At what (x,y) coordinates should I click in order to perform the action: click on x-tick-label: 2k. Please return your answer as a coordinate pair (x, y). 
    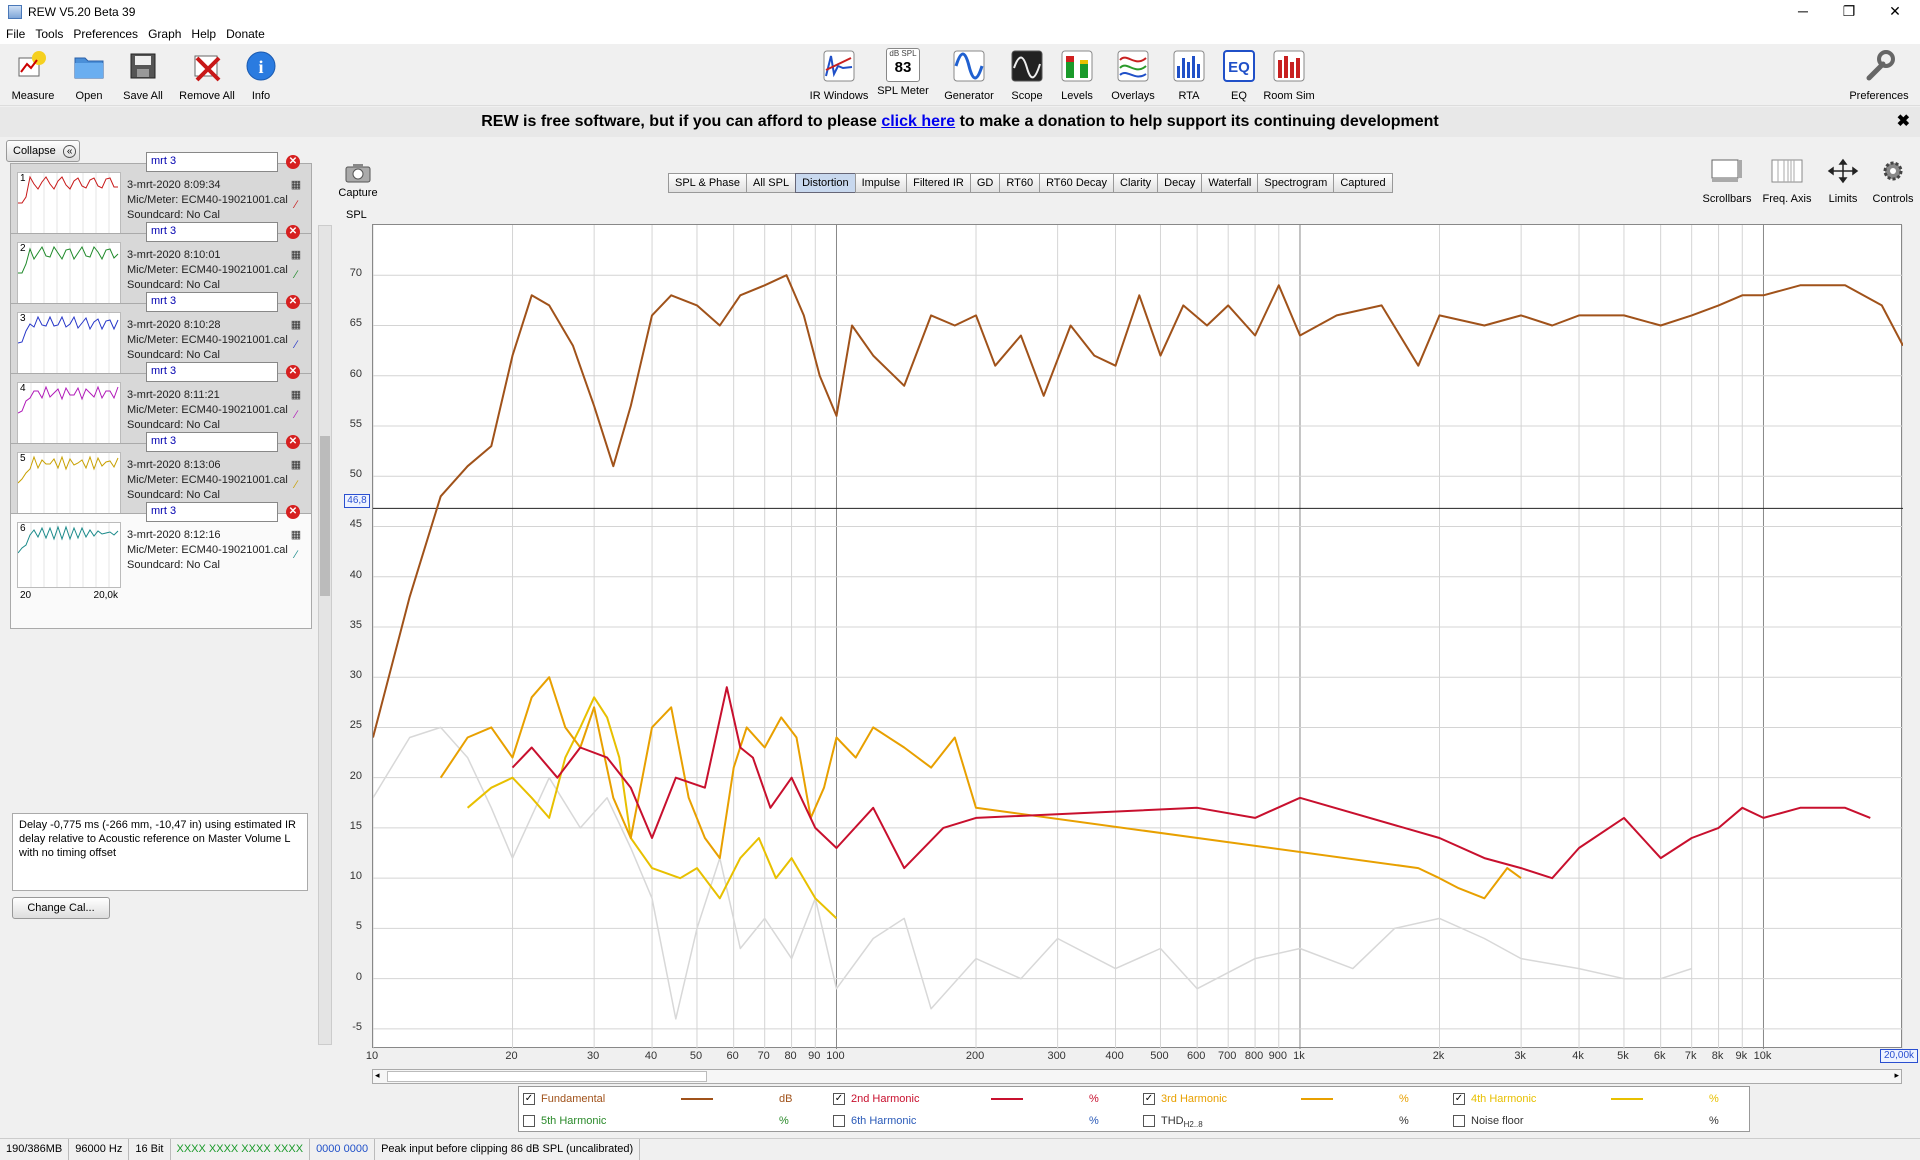
    Looking at the image, I should click on (1438, 1056).